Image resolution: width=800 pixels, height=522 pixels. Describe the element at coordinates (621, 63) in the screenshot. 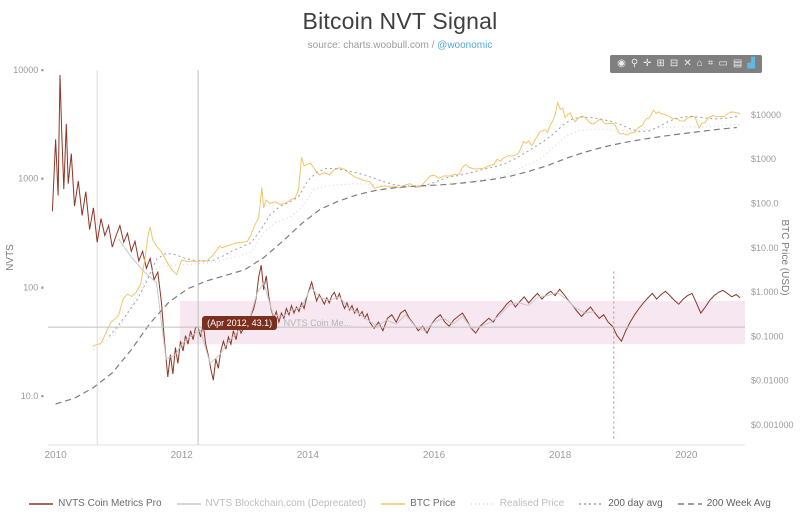

I see `camera-icon: ◉` at that location.